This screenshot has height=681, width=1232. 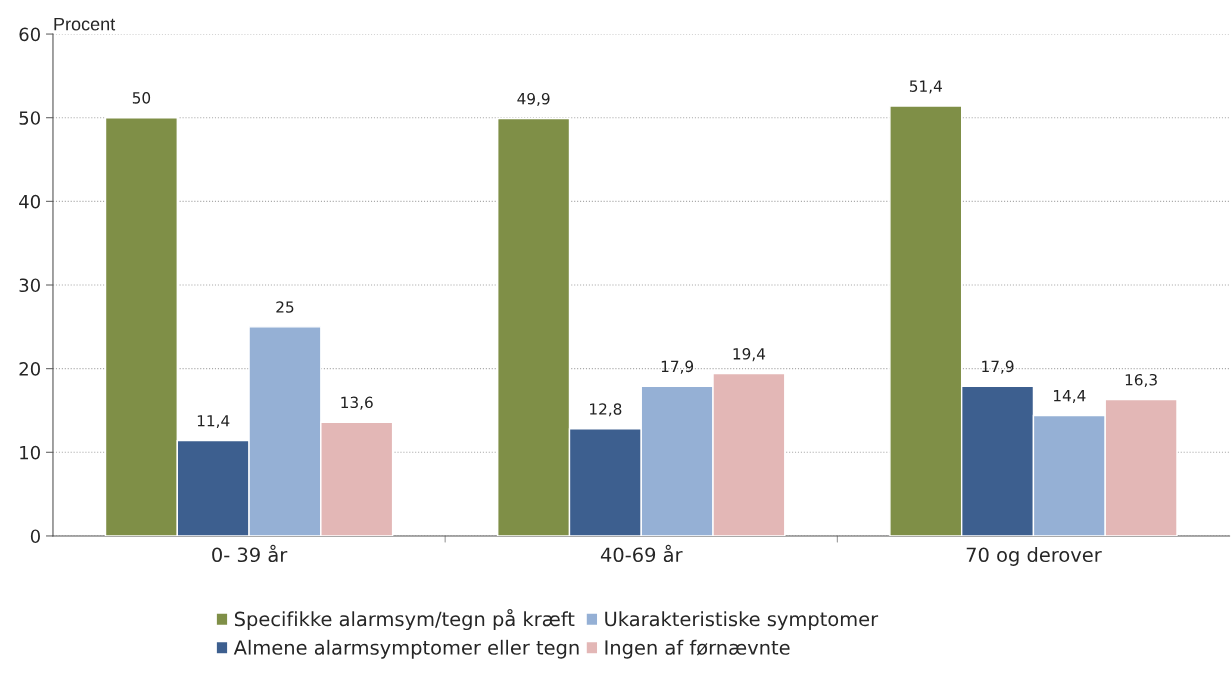 What do you see at coordinates (1070, 396) in the screenshot?
I see `data-label: 14,4` at bounding box center [1070, 396].